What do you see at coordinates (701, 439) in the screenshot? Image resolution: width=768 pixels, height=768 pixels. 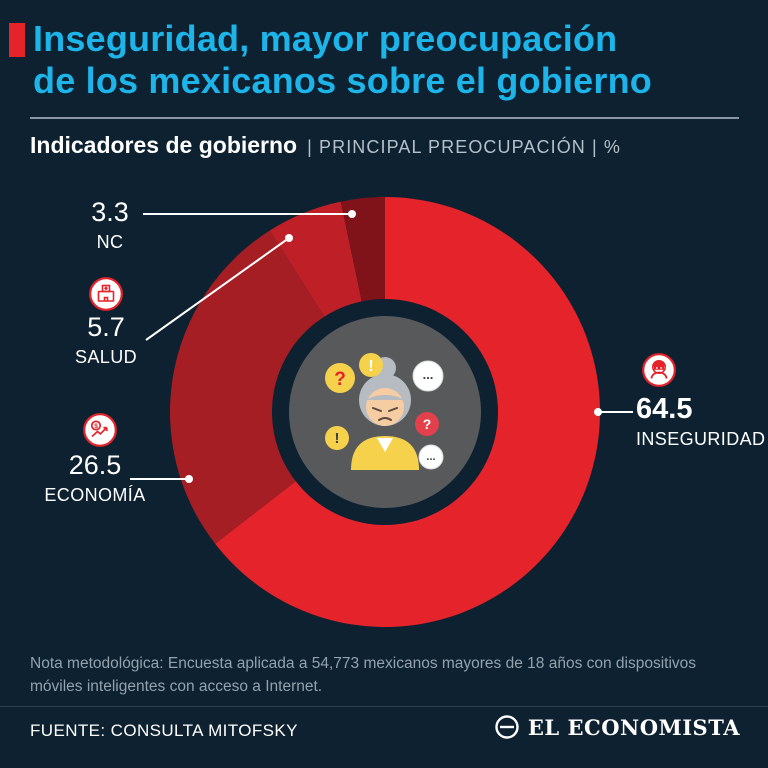 I see `inseguridad-label: INSEGURIDAD` at bounding box center [701, 439].